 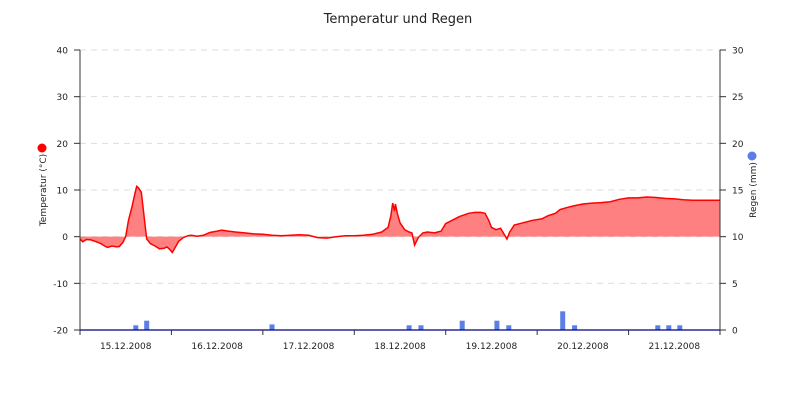 I want to click on y-right-tick-label: 10, so click(x=738, y=238).